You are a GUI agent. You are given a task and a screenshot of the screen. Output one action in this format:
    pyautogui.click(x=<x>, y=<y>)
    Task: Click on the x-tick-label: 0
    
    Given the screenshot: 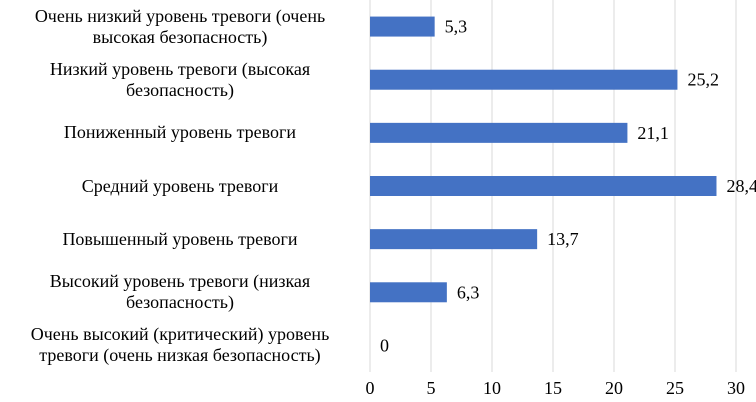 What is the action you would take?
    pyautogui.click(x=370, y=388)
    